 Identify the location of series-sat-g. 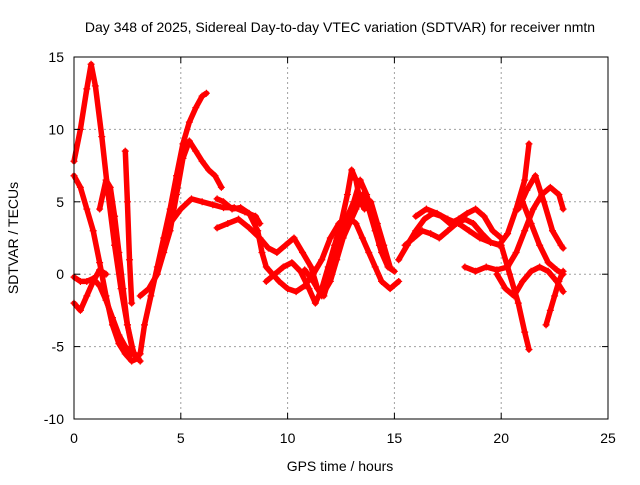
(180, 218).